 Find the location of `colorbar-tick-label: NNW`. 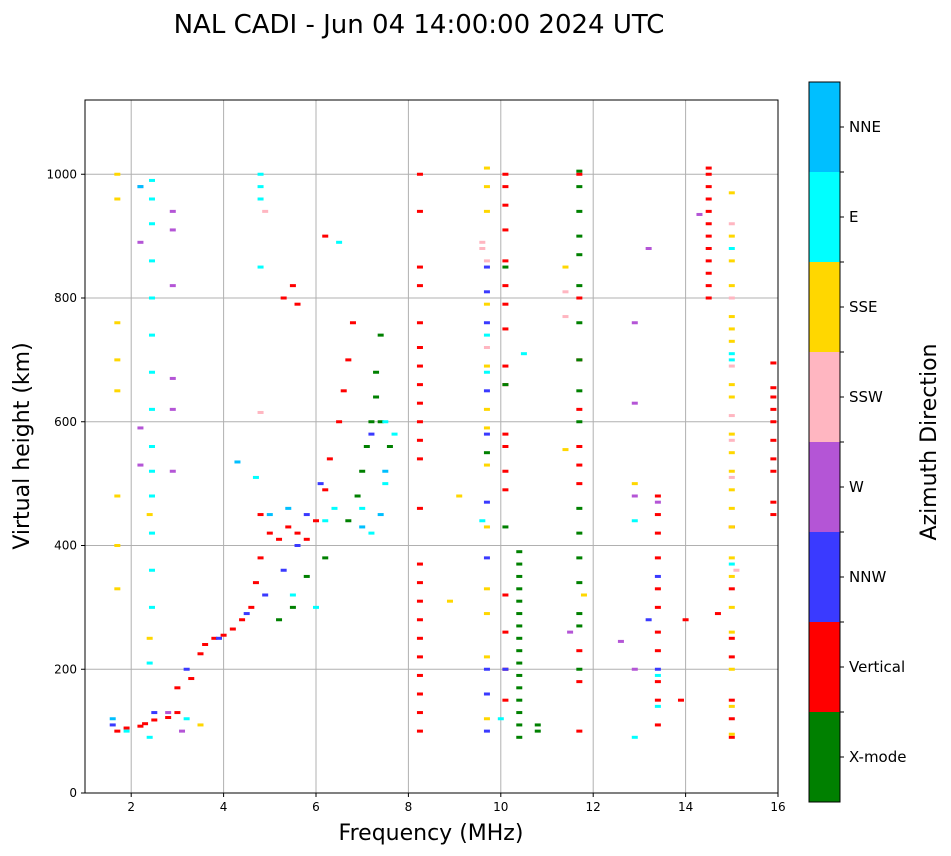

colorbar-tick-label: NNW is located at coordinates (867, 577).